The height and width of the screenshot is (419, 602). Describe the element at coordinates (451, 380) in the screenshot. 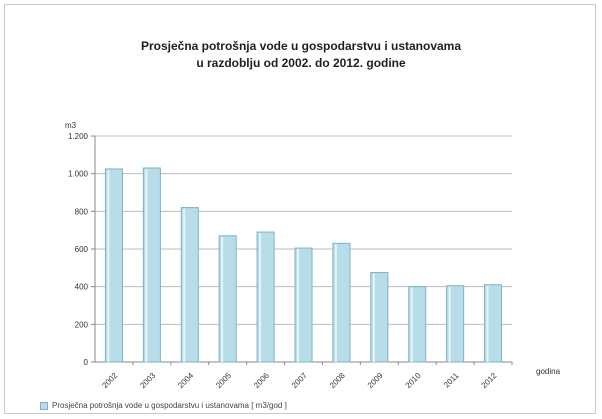

I see `x-tick-label: 2011` at that location.